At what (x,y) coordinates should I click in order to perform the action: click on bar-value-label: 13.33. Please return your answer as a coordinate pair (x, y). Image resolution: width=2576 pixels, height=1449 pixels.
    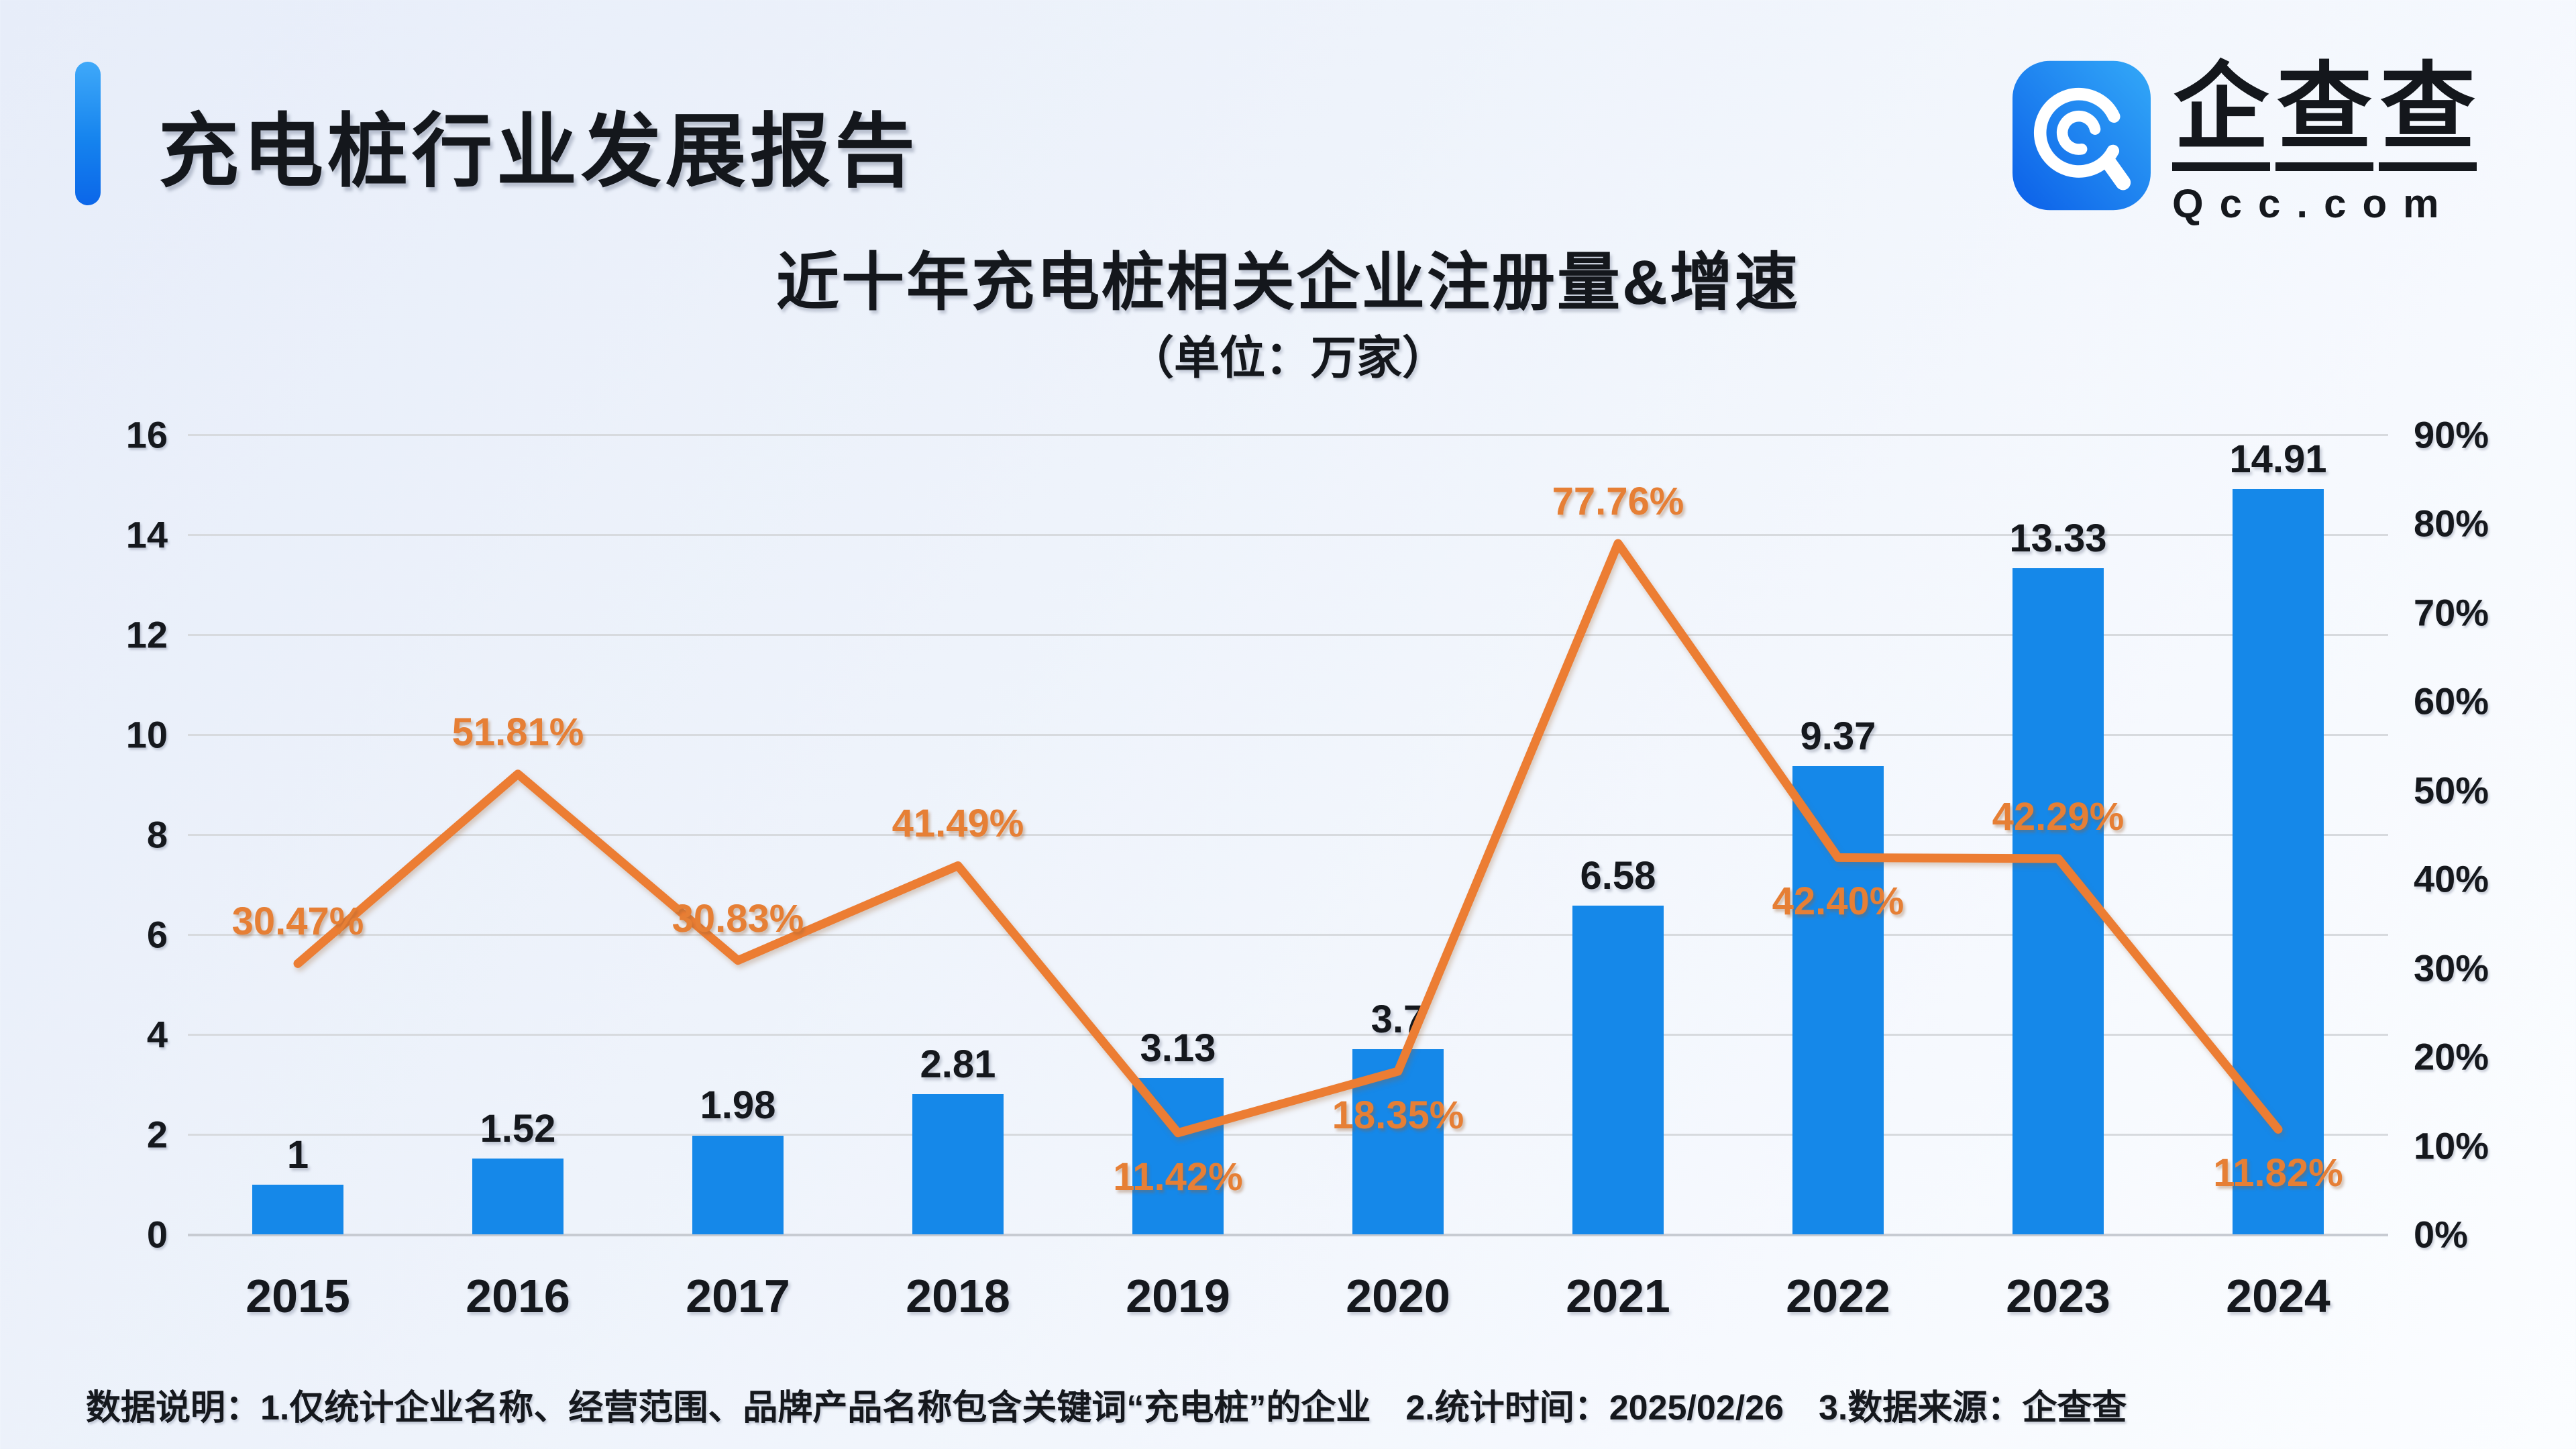
    Looking at the image, I should click on (2058, 538).